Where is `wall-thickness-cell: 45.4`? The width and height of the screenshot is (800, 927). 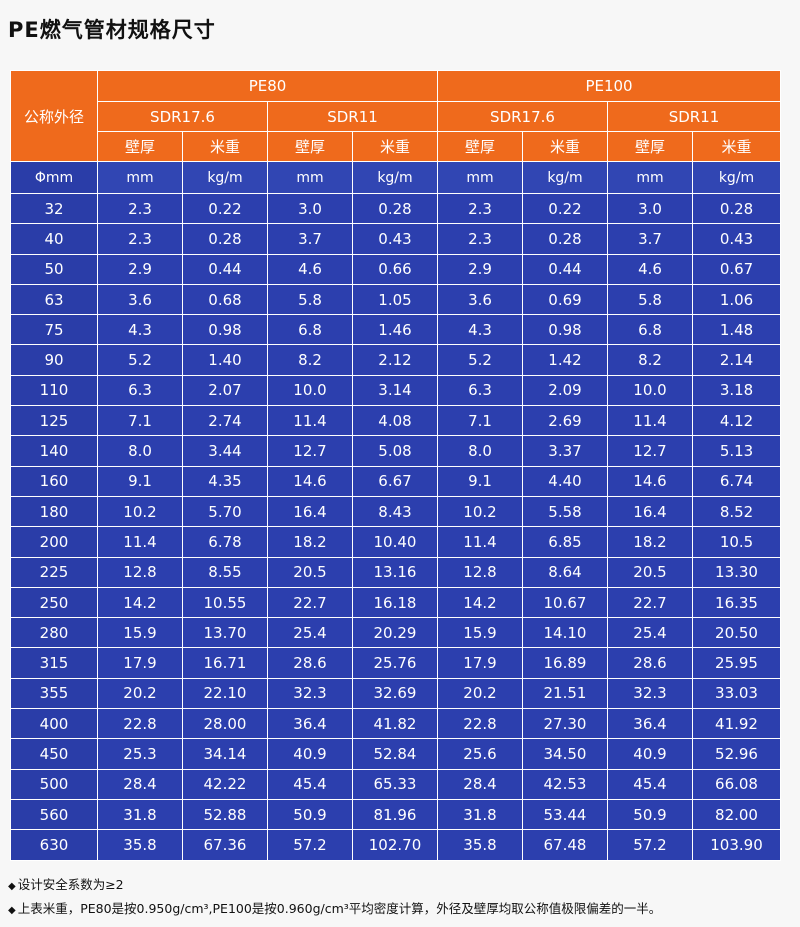 wall-thickness-cell: 45.4 is located at coordinates (650, 784).